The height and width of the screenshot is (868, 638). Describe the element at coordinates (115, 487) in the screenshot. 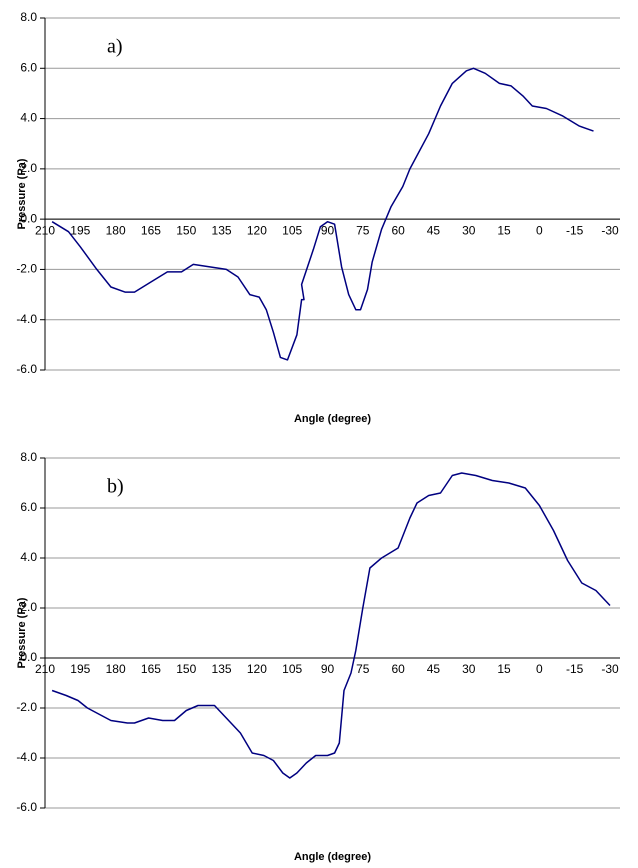

I see `panel-label: b)` at that location.